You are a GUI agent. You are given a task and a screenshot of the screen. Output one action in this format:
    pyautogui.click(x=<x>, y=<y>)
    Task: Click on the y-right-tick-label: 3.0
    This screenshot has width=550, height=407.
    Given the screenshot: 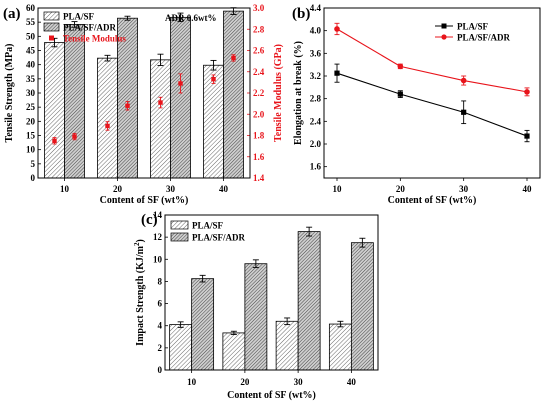 What is the action you would take?
    pyautogui.click(x=259, y=8)
    